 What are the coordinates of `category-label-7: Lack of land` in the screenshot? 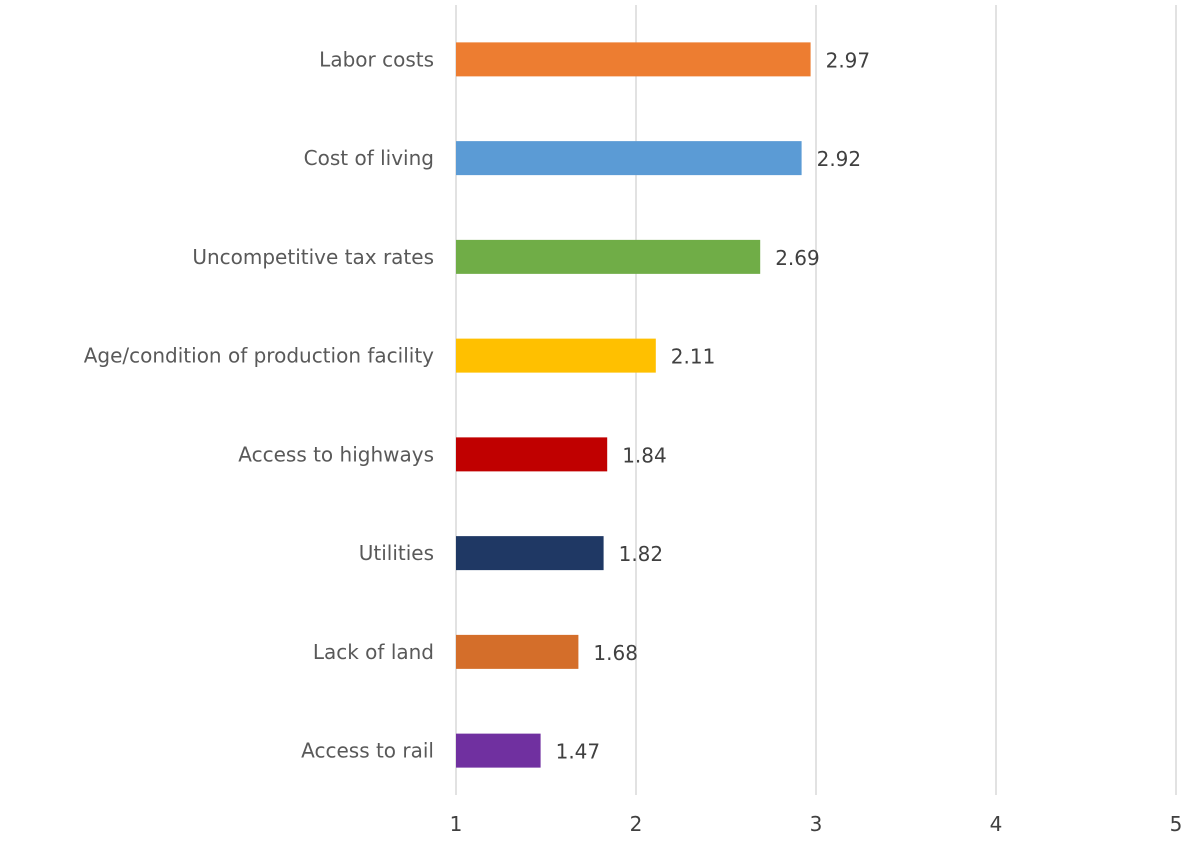 It's located at (373, 652).